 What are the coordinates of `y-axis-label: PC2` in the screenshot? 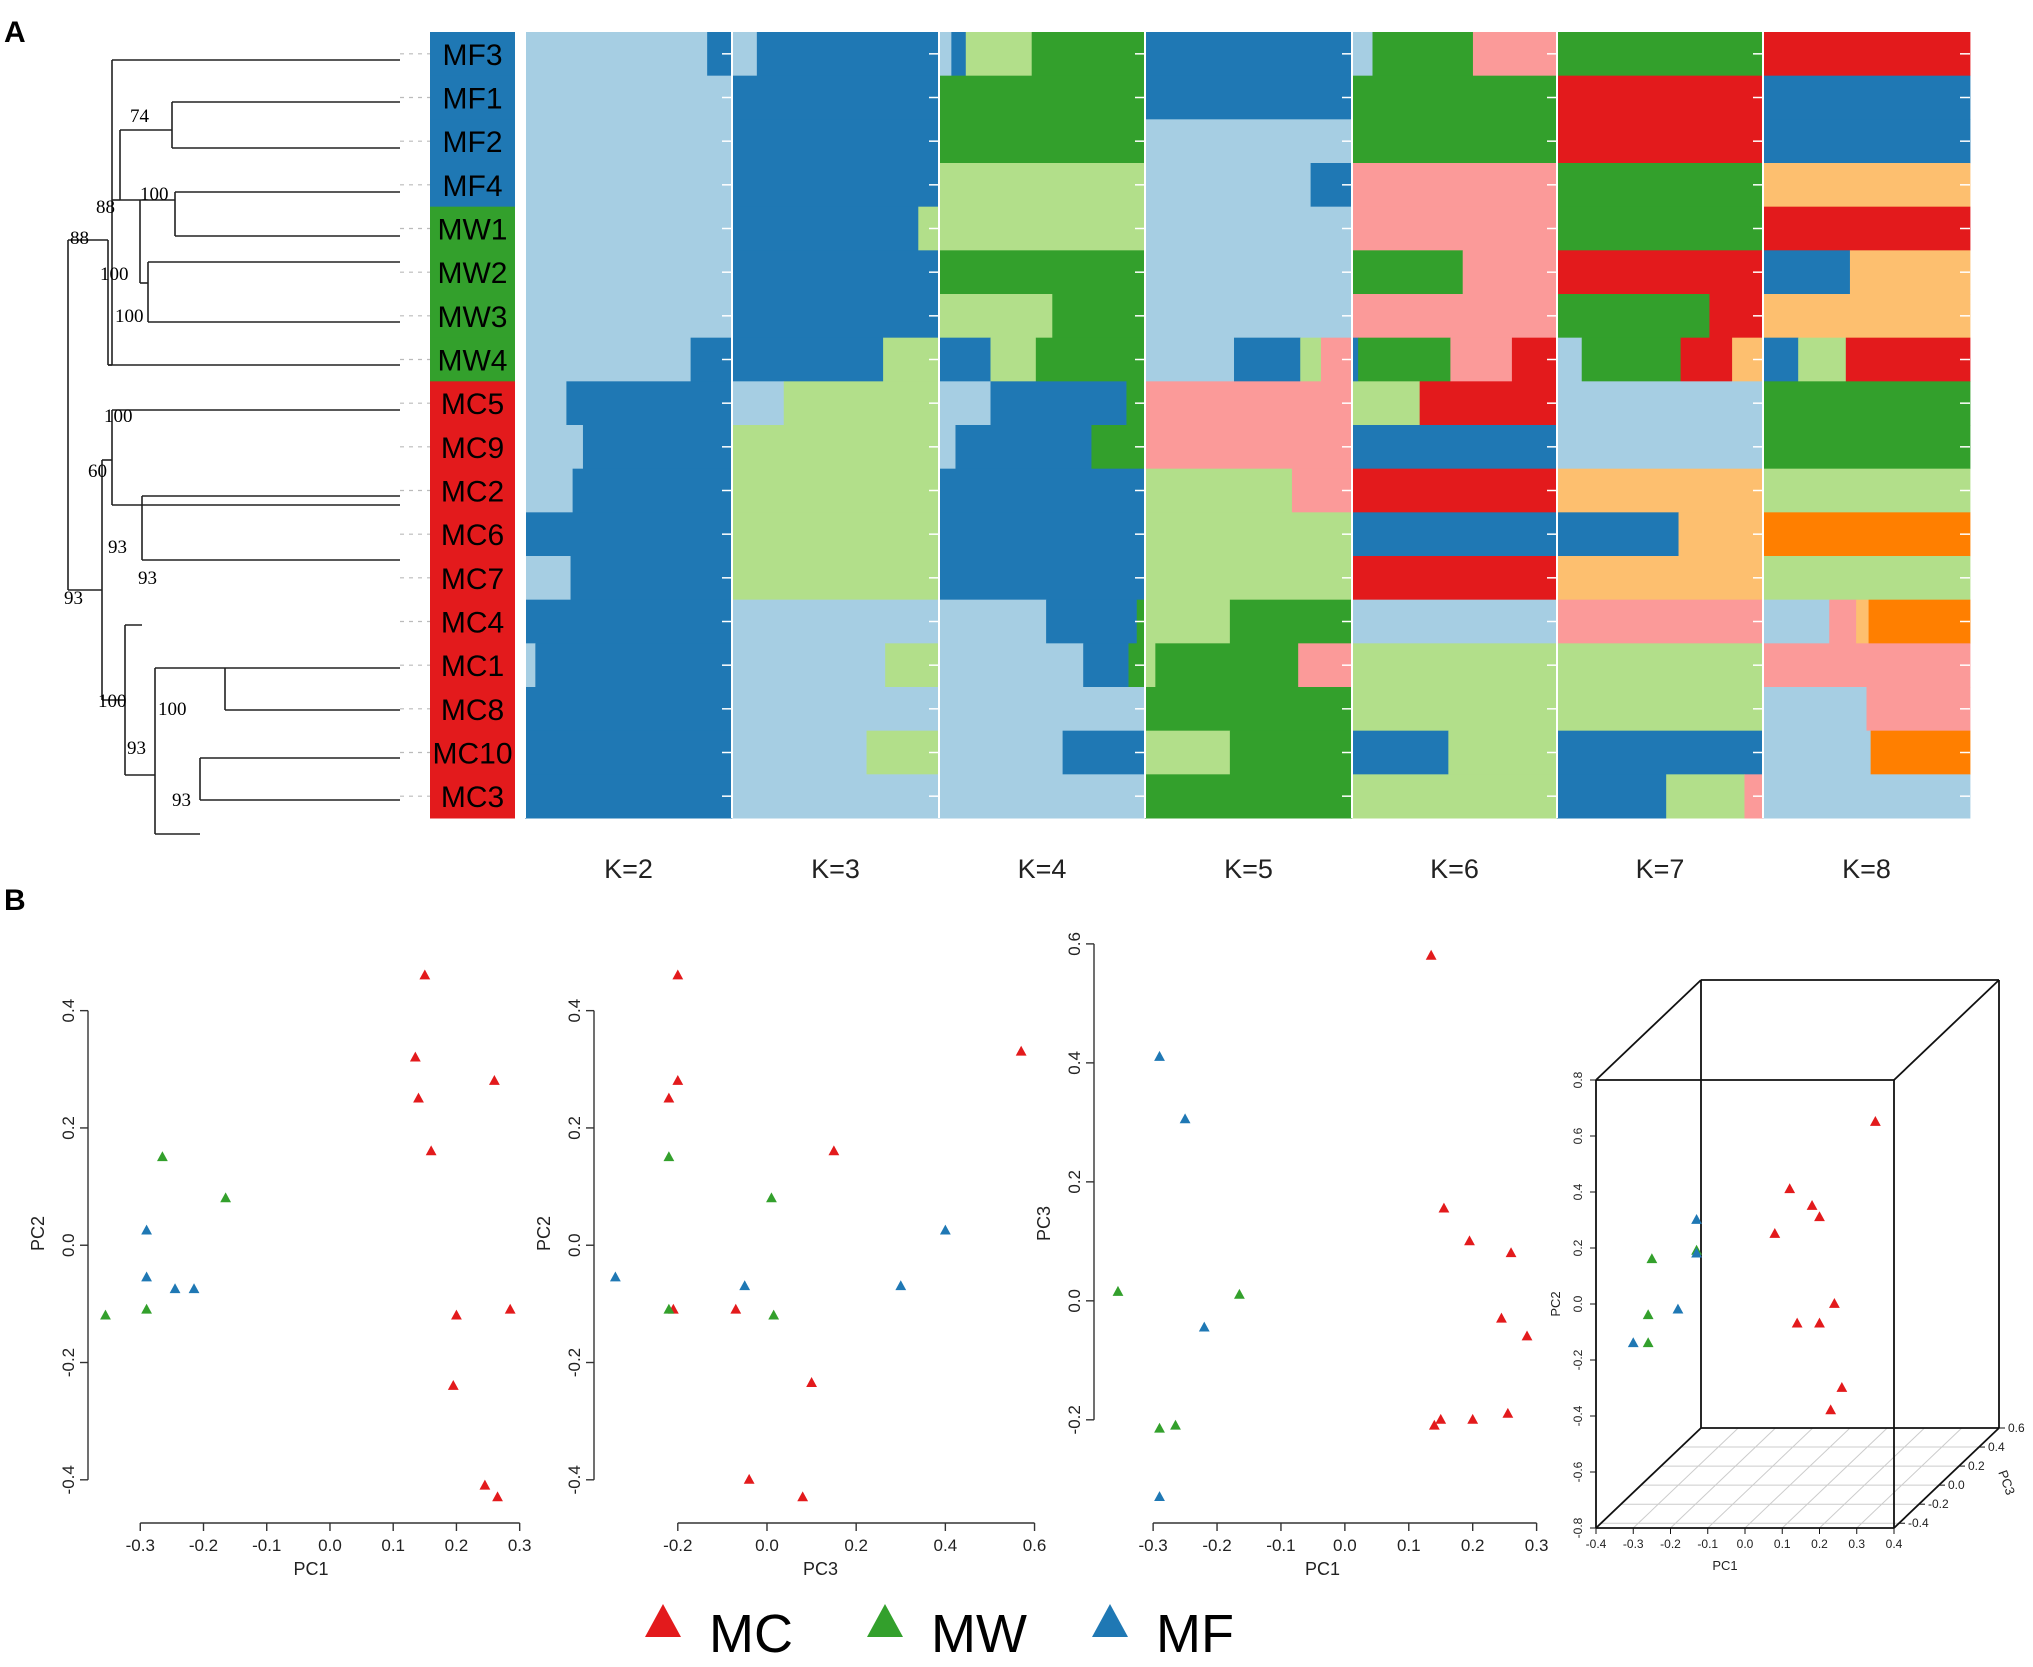 It's located at (1555, 1303).